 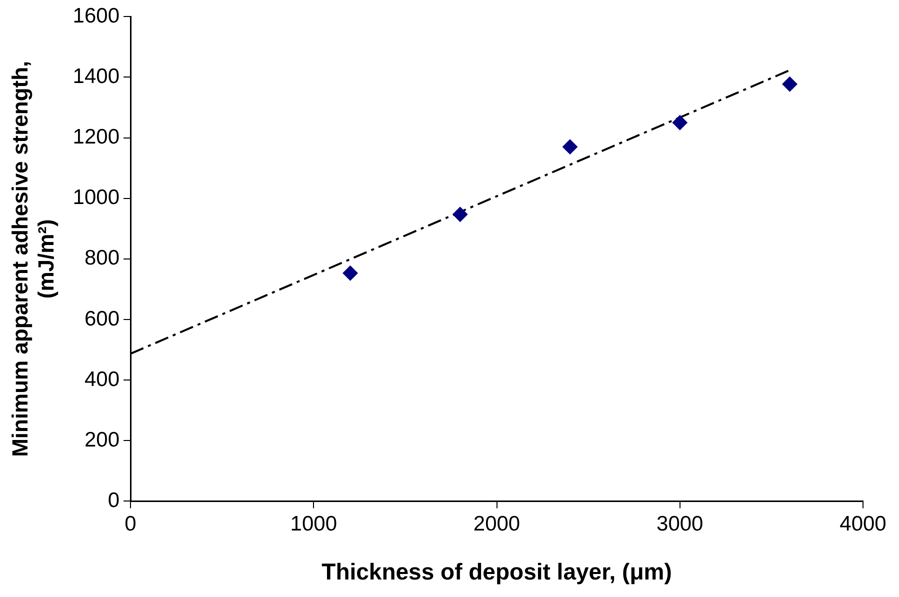 What do you see at coordinates (96, 198) in the screenshot?
I see `y-tick-label: 1000` at bounding box center [96, 198].